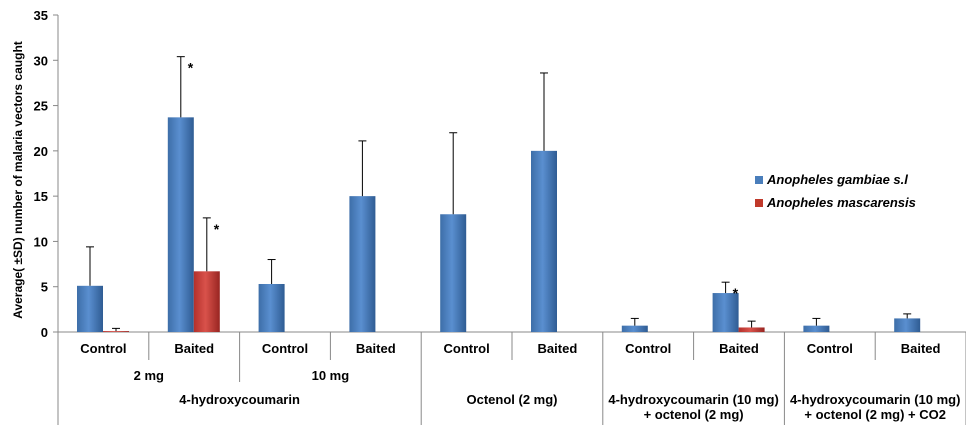 This screenshot has width=966, height=425. I want to click on x-group-label-dose: 2 mg, so click(149, 375).